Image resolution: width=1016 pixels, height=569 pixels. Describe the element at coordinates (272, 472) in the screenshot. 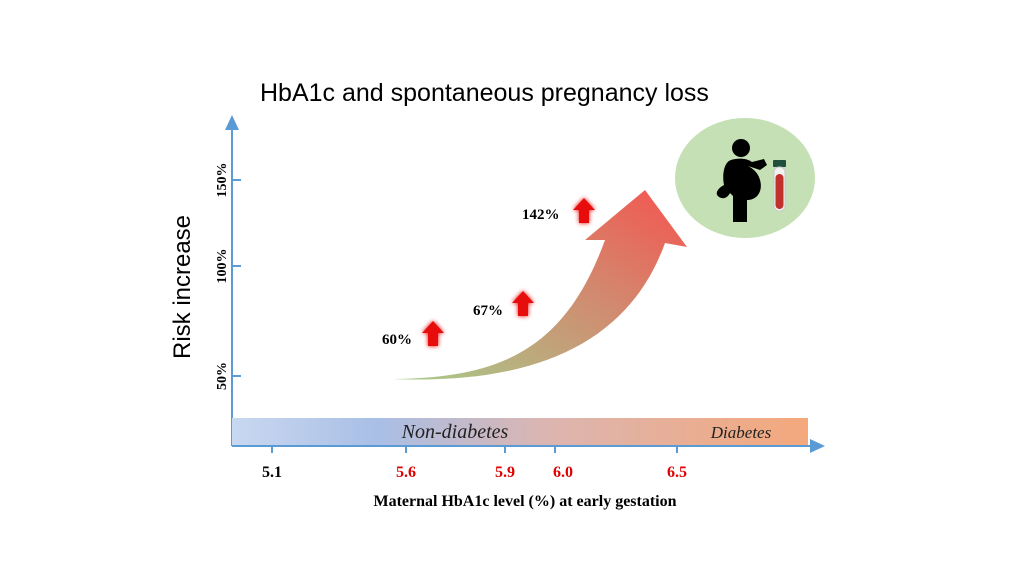

I see `x-tick-label: 5.1` at that location.